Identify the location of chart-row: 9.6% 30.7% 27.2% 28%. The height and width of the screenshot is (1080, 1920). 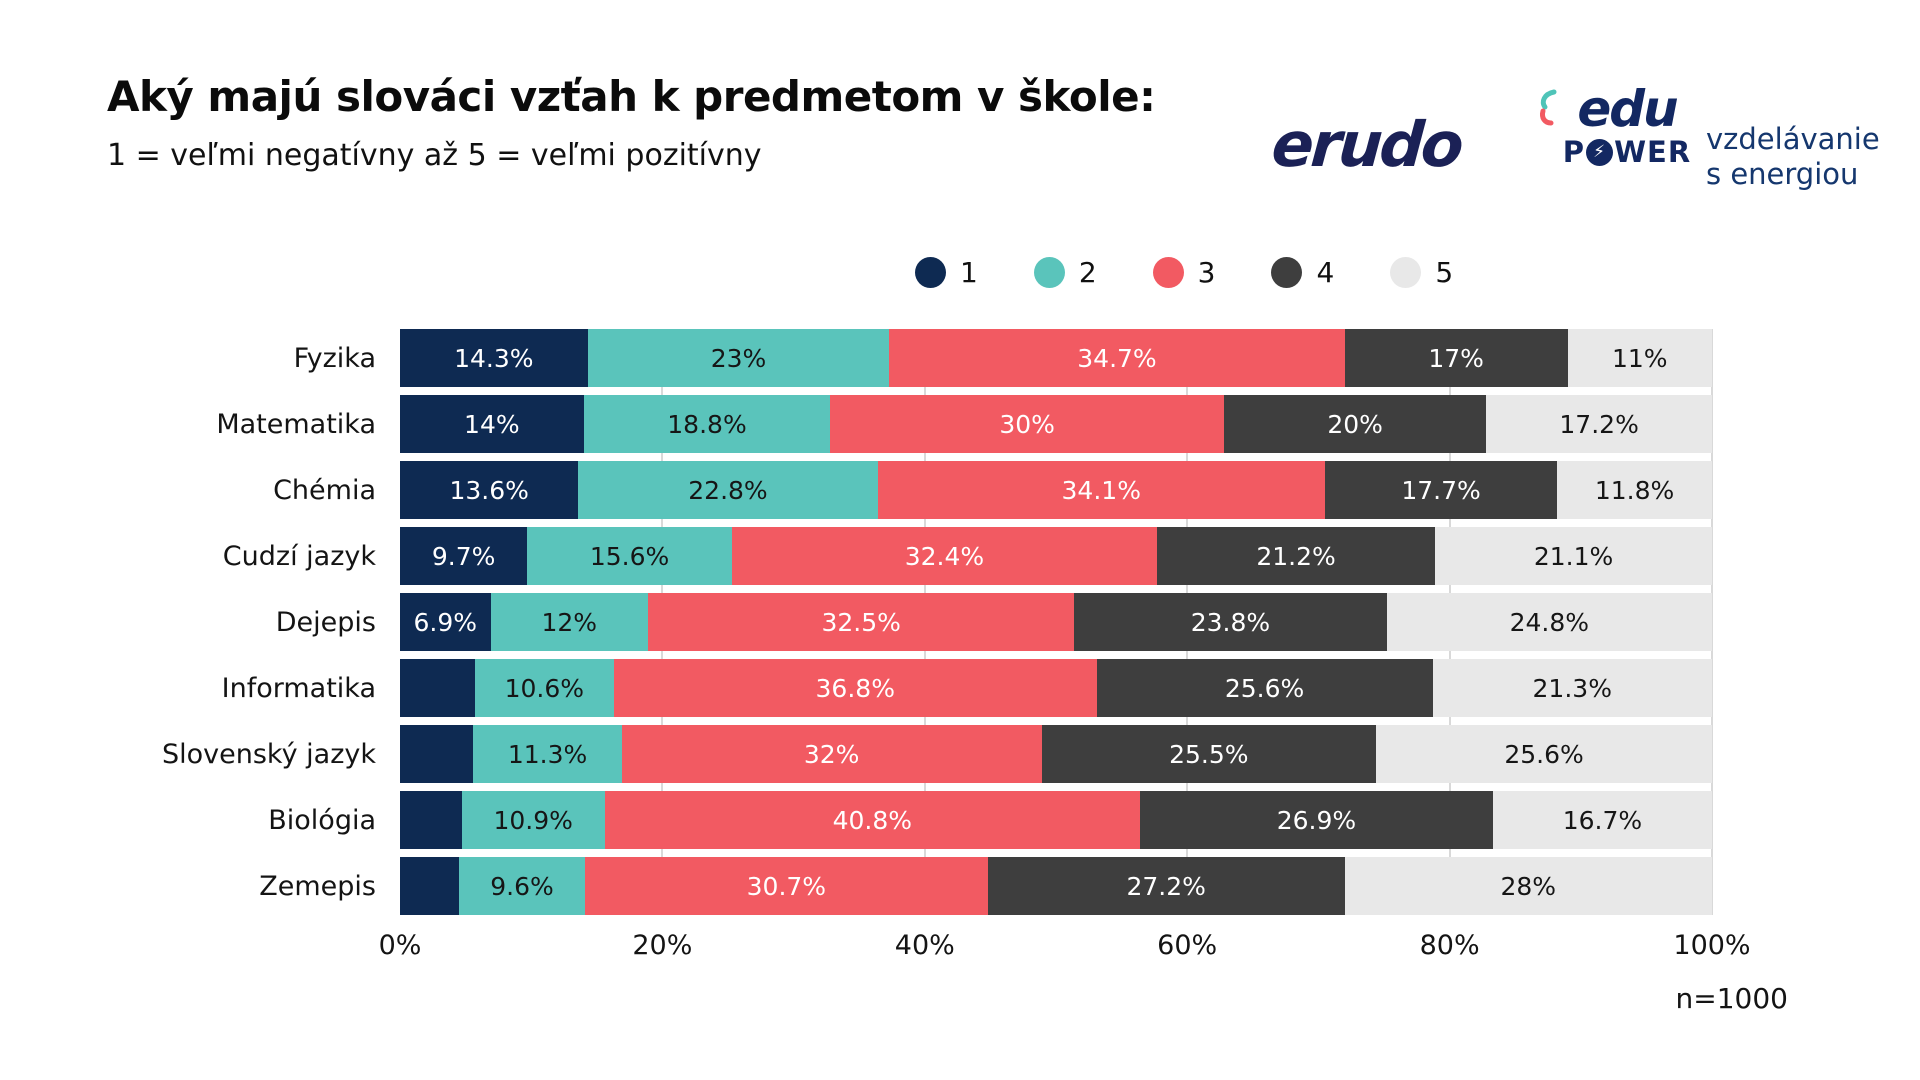
(1056, 886).